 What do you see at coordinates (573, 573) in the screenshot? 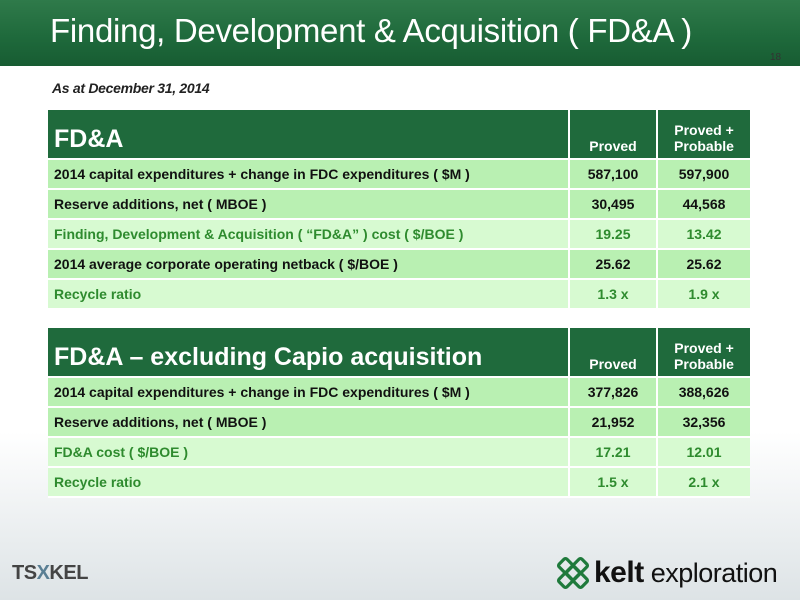
I see `kelt-knot-icon` at bounding box center [573, 573].